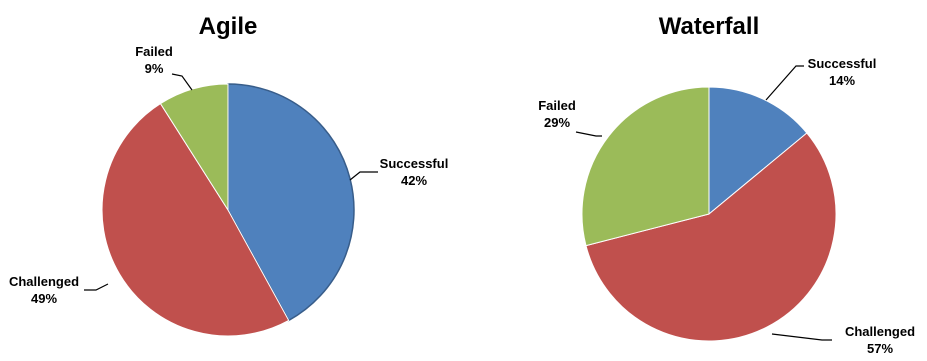  I want to click on slice-value-label: 42%, so click(414, 180).